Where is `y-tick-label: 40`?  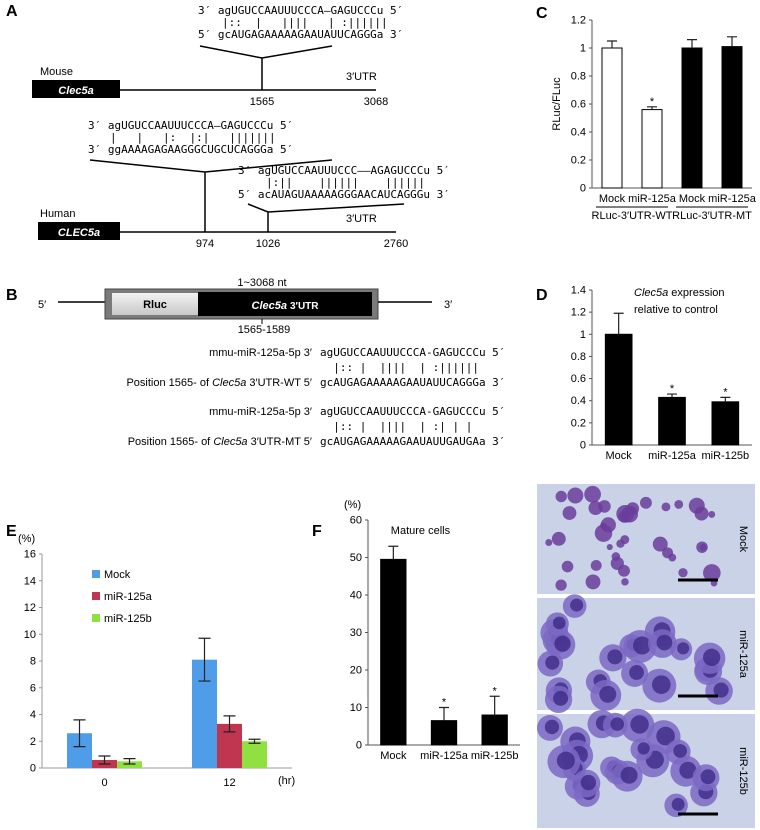
y-tick-label: 40 is located at coordinates (356, 596).